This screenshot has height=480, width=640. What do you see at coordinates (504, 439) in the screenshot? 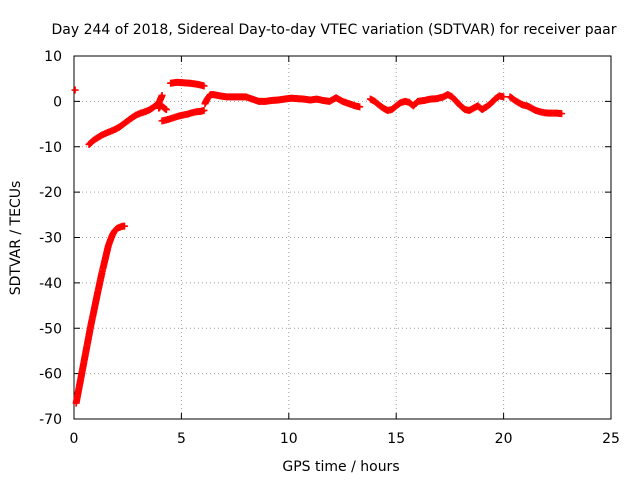
I see `x-tick-label: 20` at bounding box center [504, 439].